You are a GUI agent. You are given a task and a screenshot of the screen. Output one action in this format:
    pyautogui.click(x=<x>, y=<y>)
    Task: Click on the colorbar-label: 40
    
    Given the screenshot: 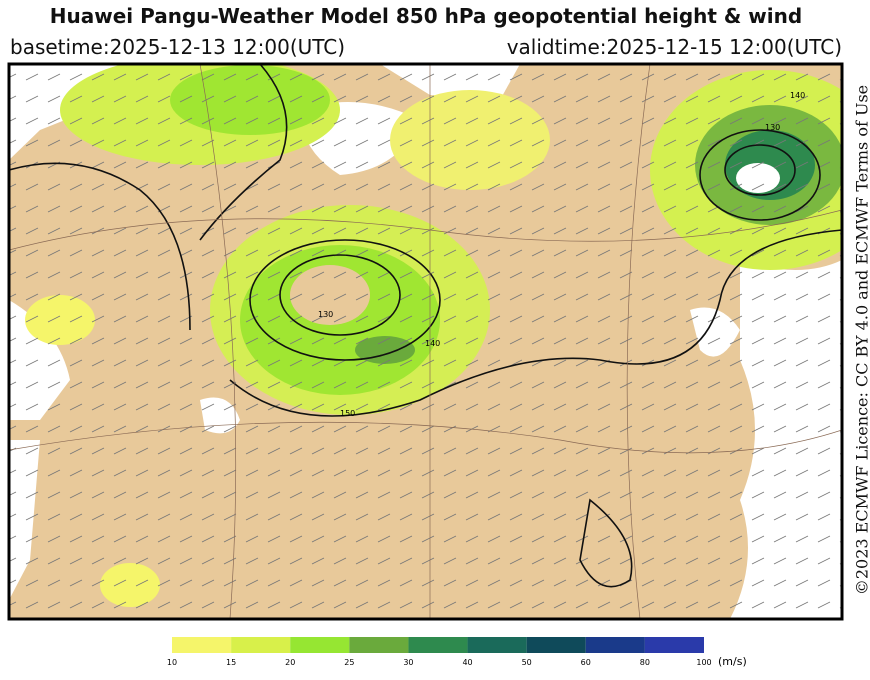 What is the action you would take?
    pyautogui.click(x=467, y=662)
    